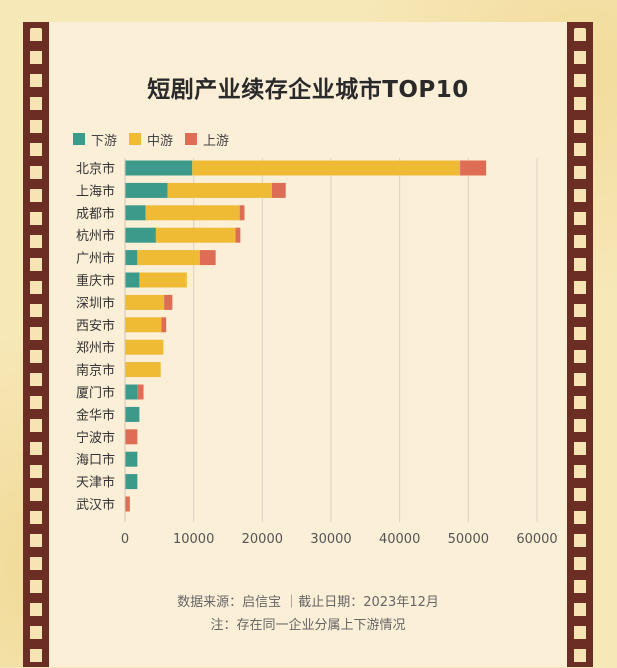  Describe the element at coordinates (468, 539) in the screenshot. I see `x-tick-label: 50000` at that location.